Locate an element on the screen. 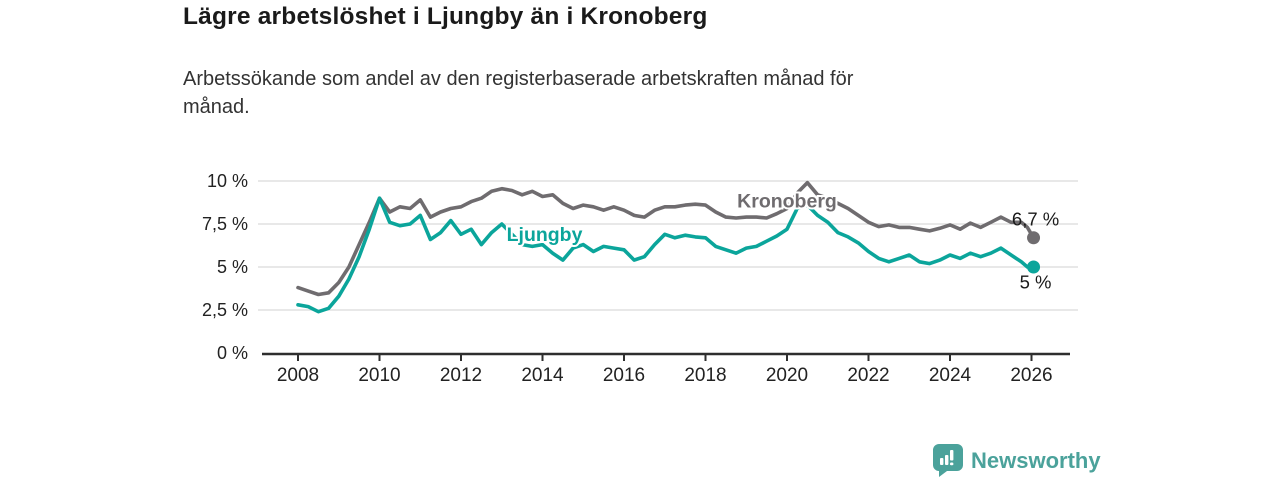 The image size is (1280, 480). y-tick-label: 5 % is located at coordinates (232, 267).